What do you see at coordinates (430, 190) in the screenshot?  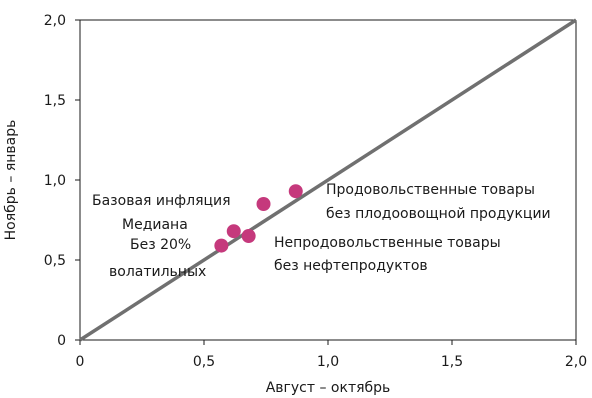 I see `annotation-food-line-1: Продовольственные товары` at bounding box center [430, 190].